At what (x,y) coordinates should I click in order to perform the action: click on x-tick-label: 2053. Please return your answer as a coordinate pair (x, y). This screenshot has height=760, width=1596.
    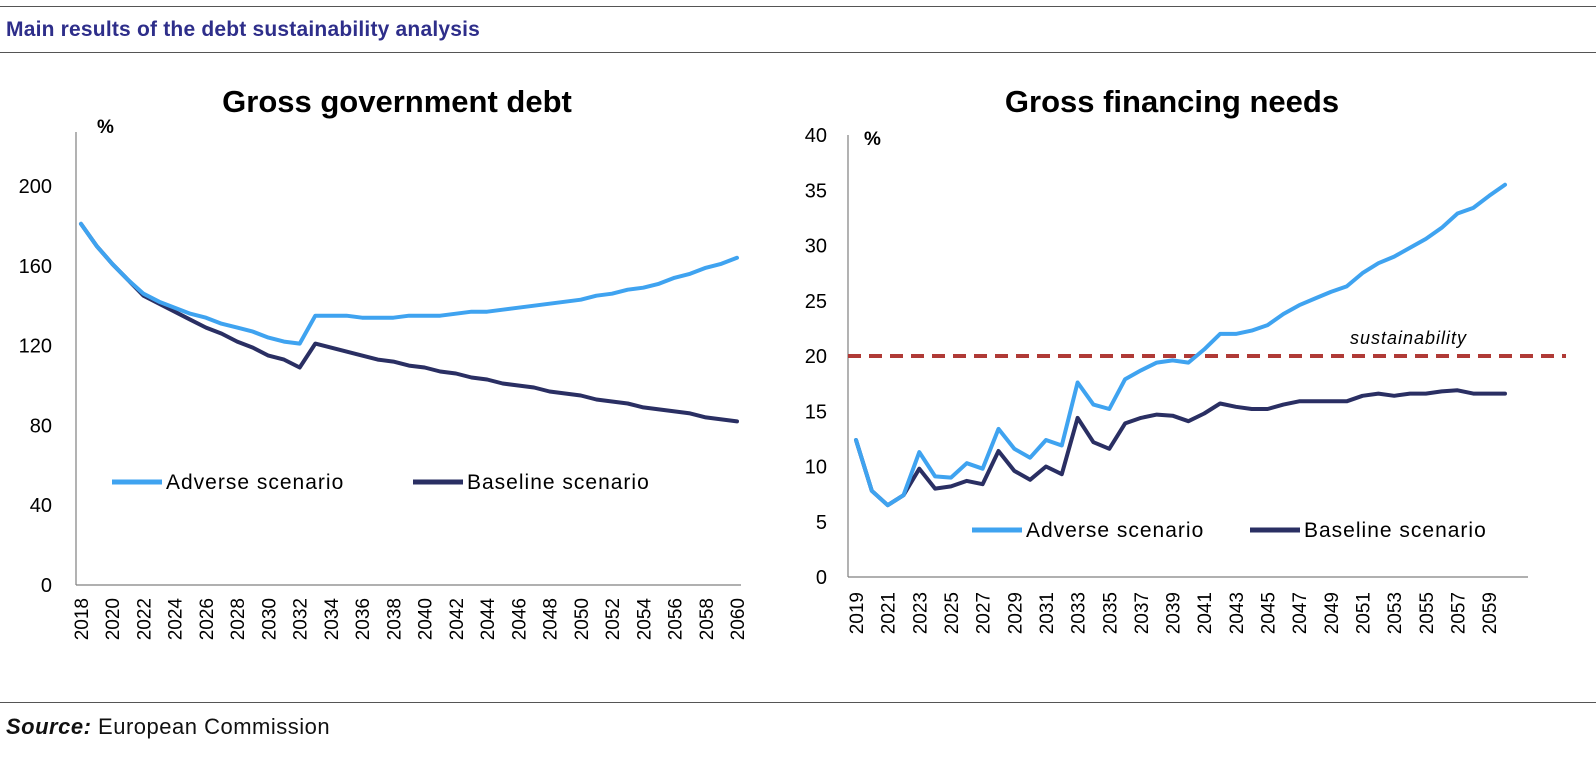
    Looking at the image, I should click on (1395, 613).